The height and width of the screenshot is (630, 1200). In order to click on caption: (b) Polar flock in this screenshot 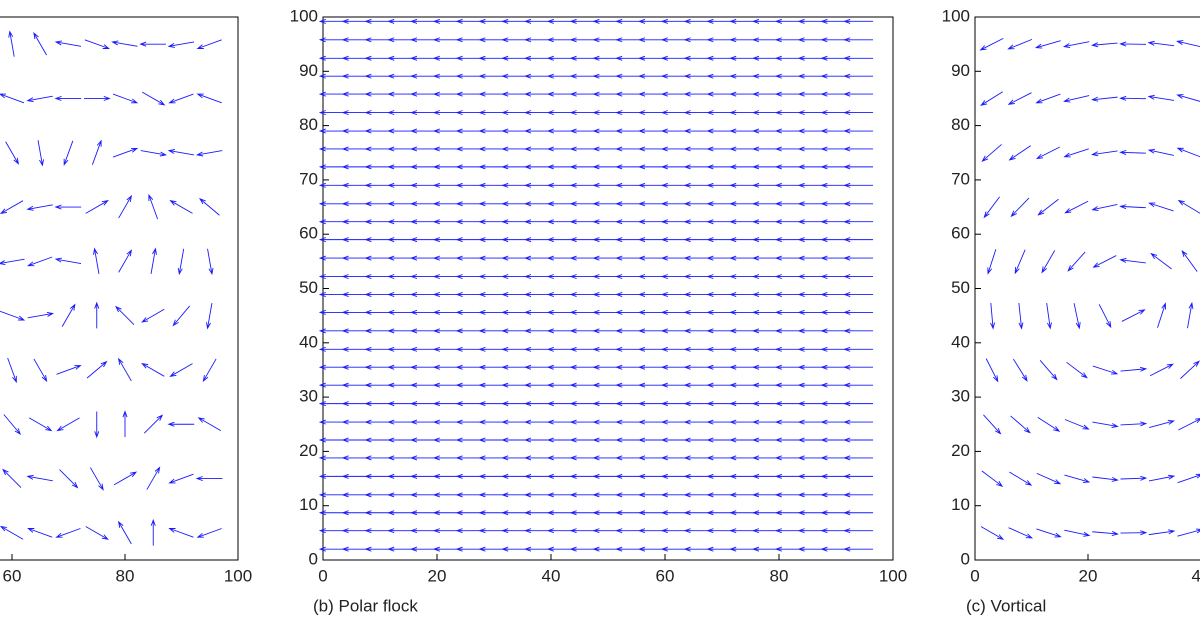, I will do `click(365, 605)`.